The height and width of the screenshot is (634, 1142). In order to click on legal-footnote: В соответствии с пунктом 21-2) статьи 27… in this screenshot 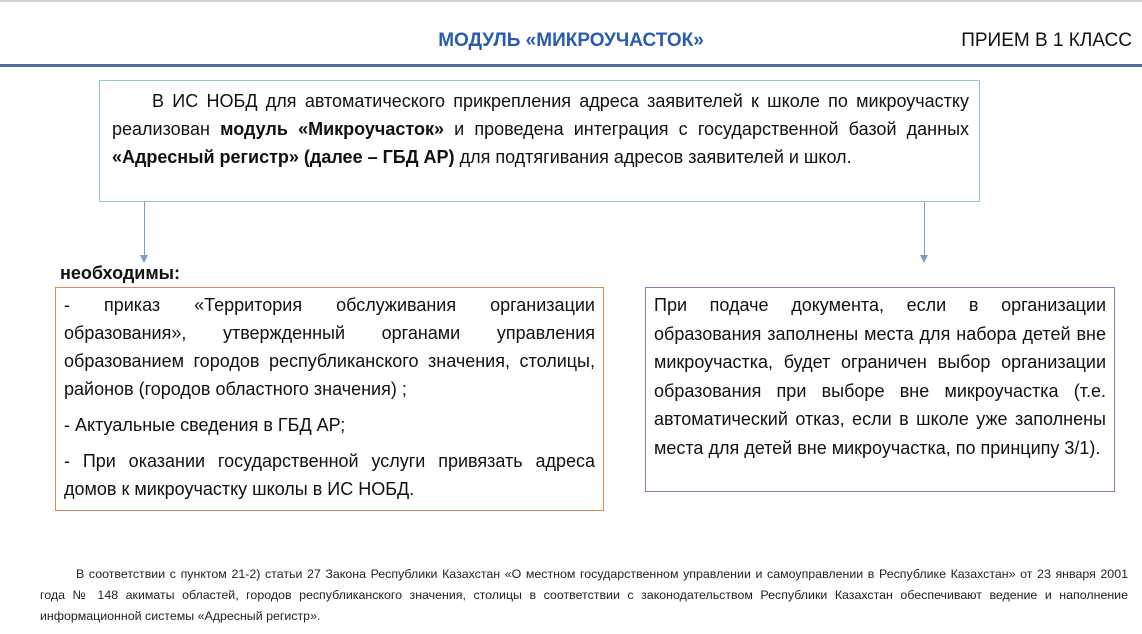, I will do `click(584, 595)`.